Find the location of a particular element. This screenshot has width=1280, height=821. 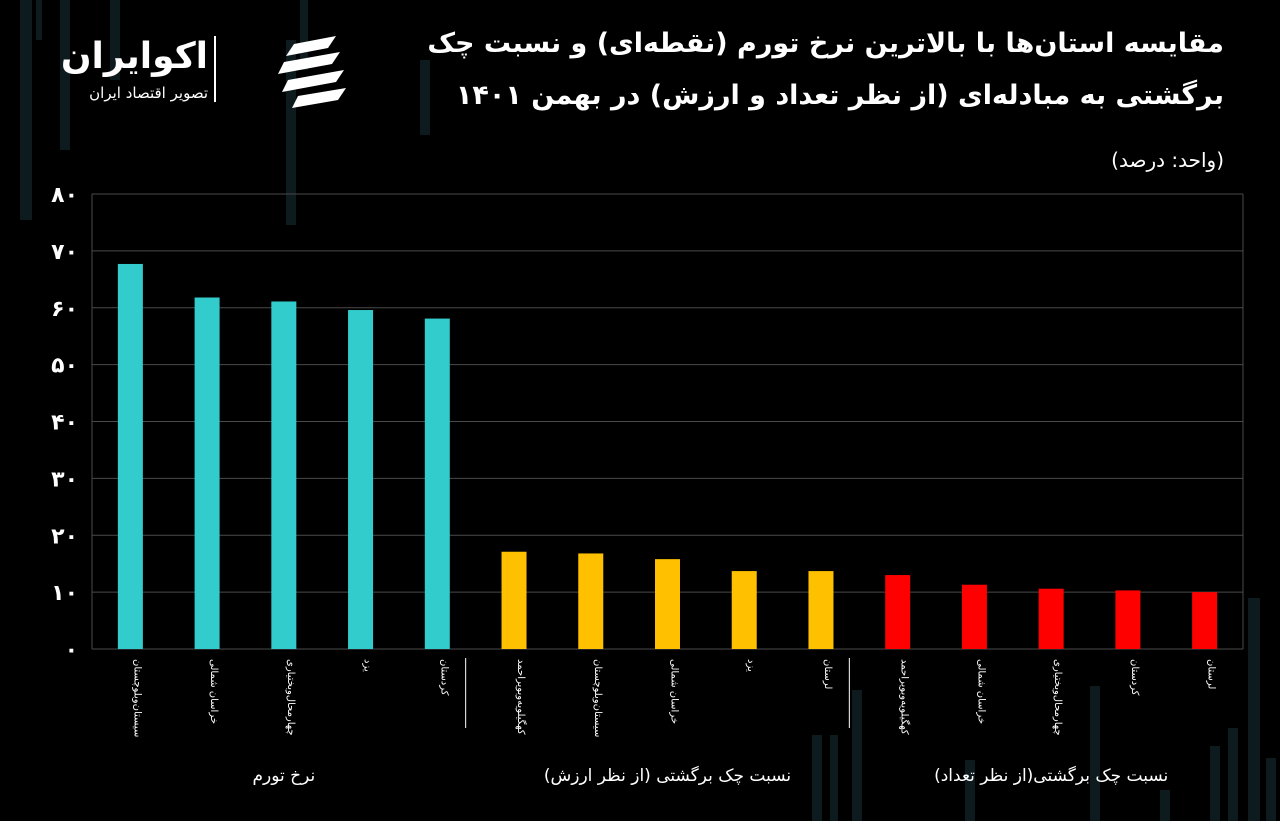

y-tick-label: ۴۰ is located at coordinates (64, 423).